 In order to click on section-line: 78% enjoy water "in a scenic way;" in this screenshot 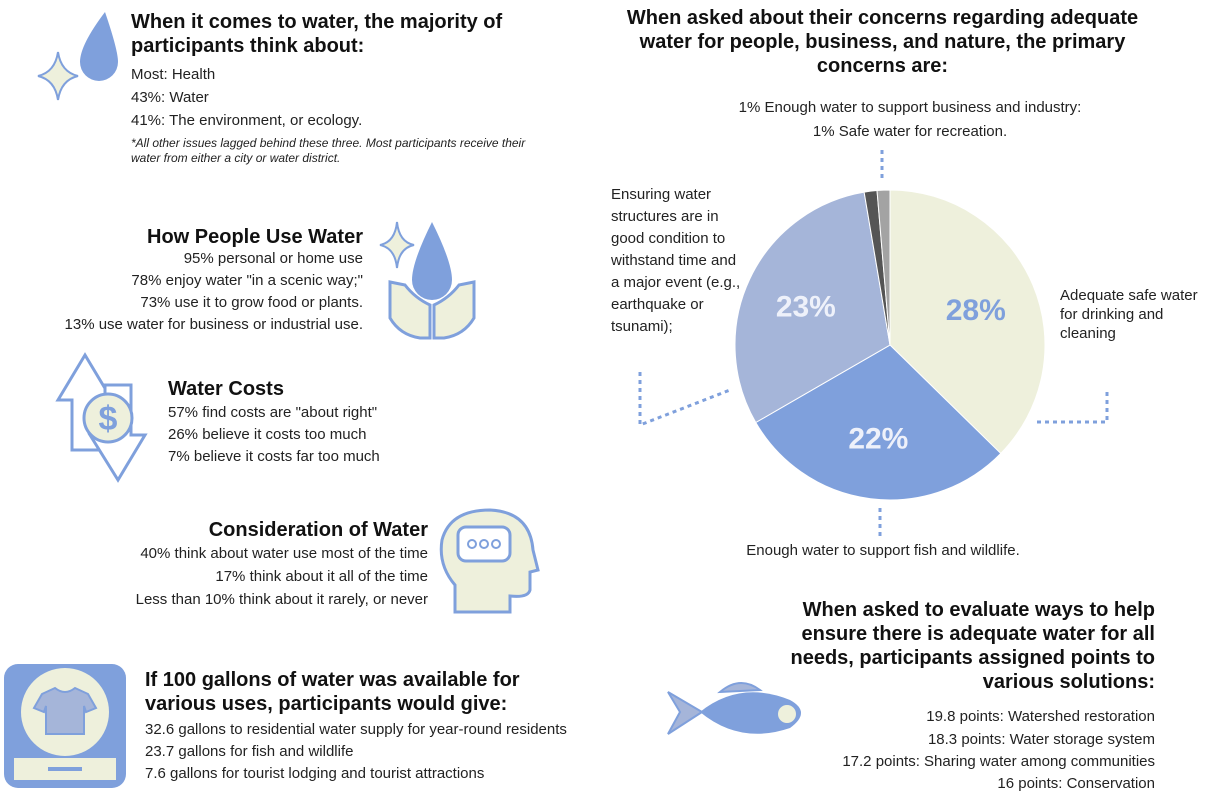, I will do `click(247, 280)`.